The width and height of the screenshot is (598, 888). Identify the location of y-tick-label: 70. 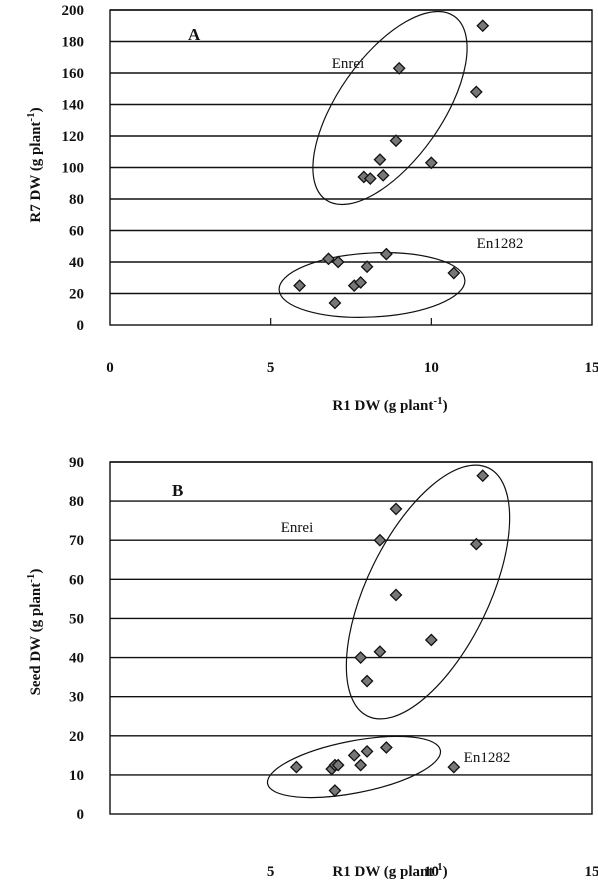
(76, 541).